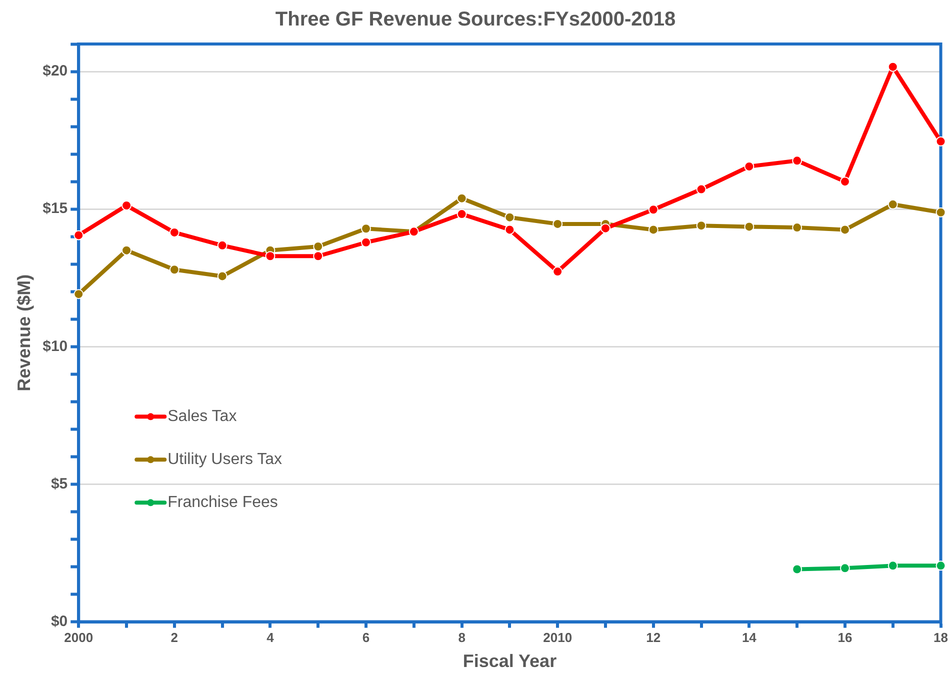 This screenshot has height=681, width=951. I want to click on y-tick-label: $15, so click(55, 209).